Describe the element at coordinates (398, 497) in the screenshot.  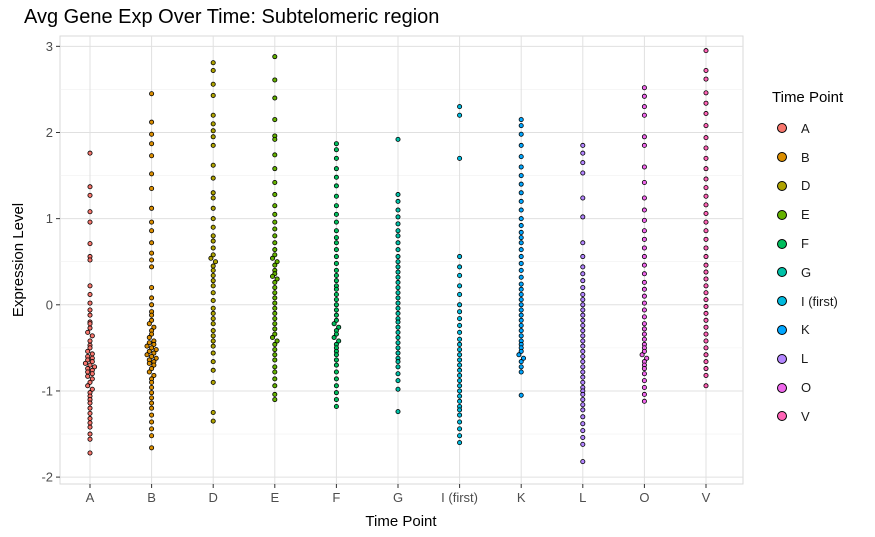
I see `x-tick-label: G` at that location.